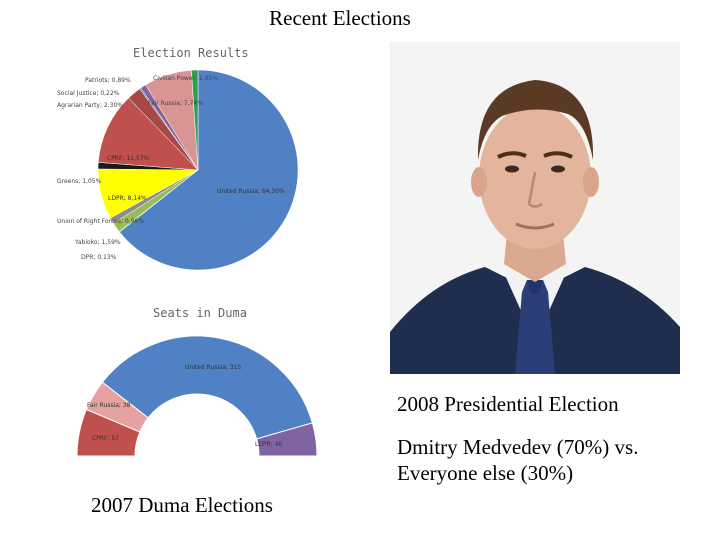 Image resolution: width=720 pixels, height=540 pixels. Describe the element at coordinates (148, 134) in the screenshot. I see `pie-slice-cprf` at that location.